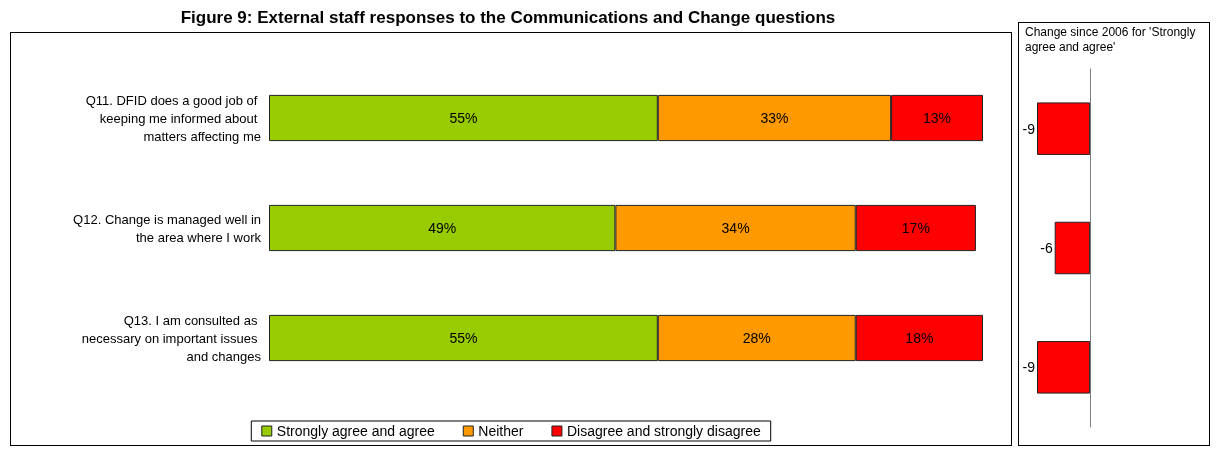 The image size is (1218, 454). I want to click on data-label: 49%, so click(442, 228).